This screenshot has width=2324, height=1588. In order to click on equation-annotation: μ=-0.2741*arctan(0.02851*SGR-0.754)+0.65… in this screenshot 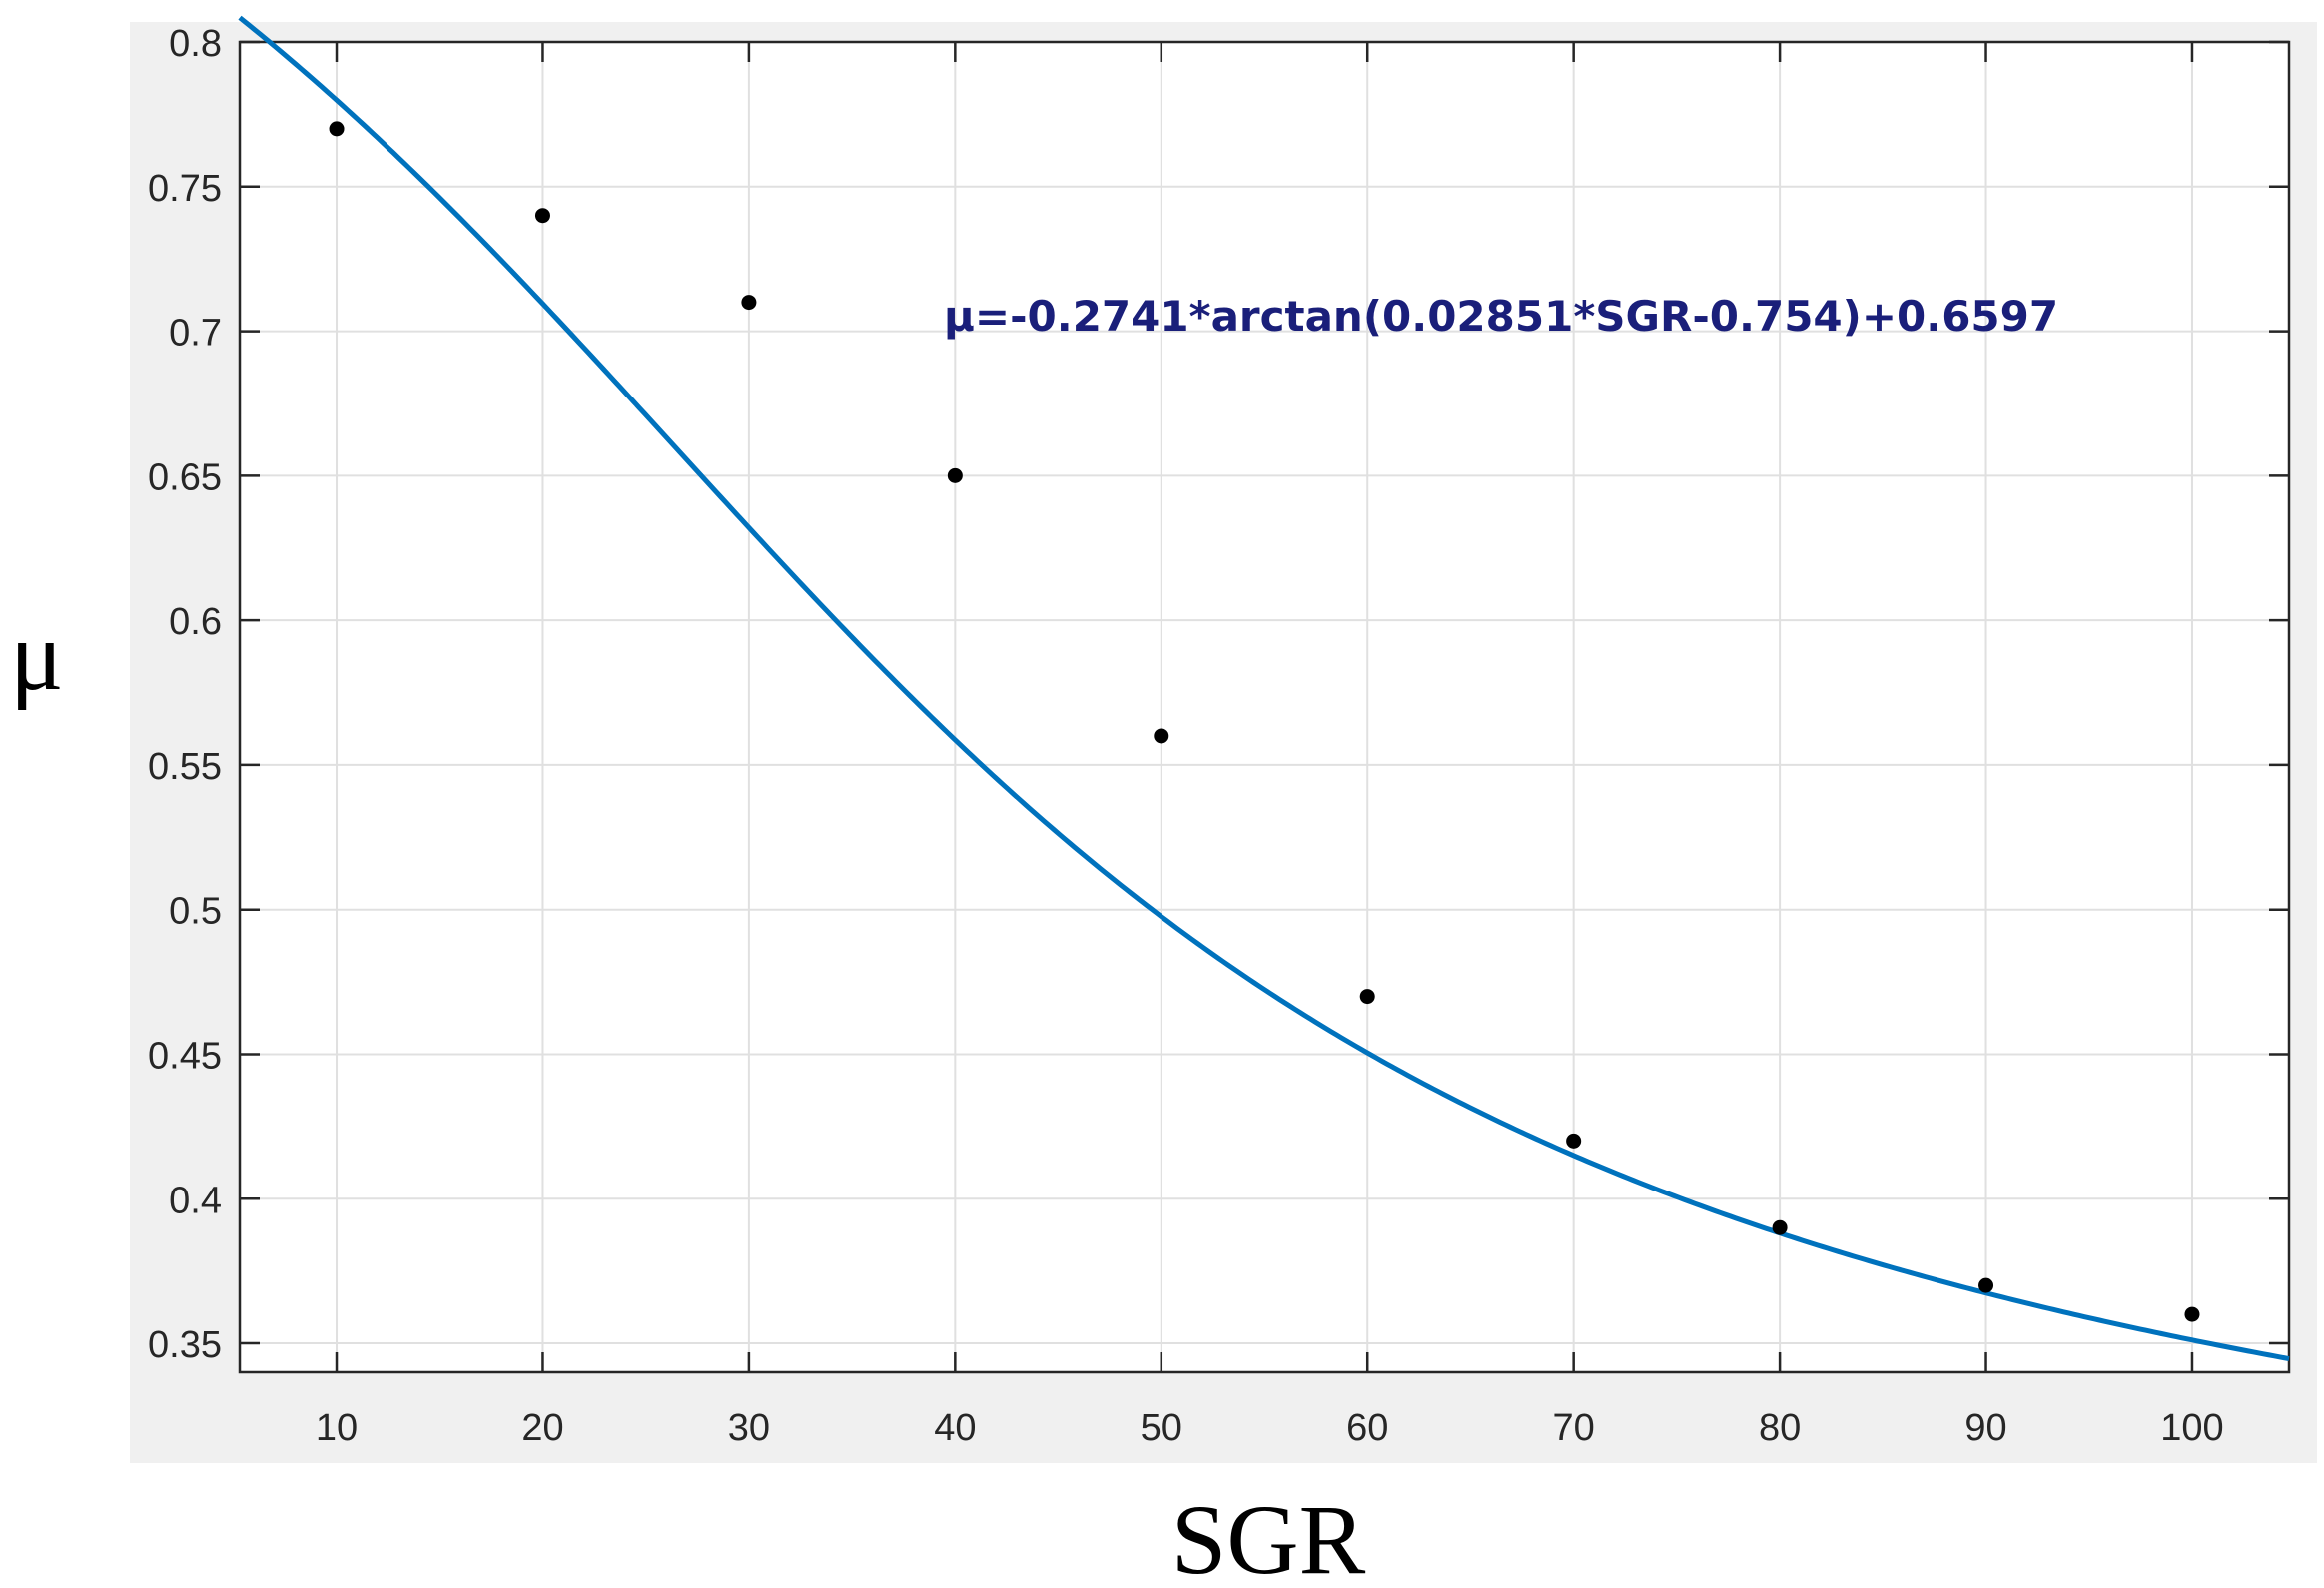, I will do `click(1501, 316)`.